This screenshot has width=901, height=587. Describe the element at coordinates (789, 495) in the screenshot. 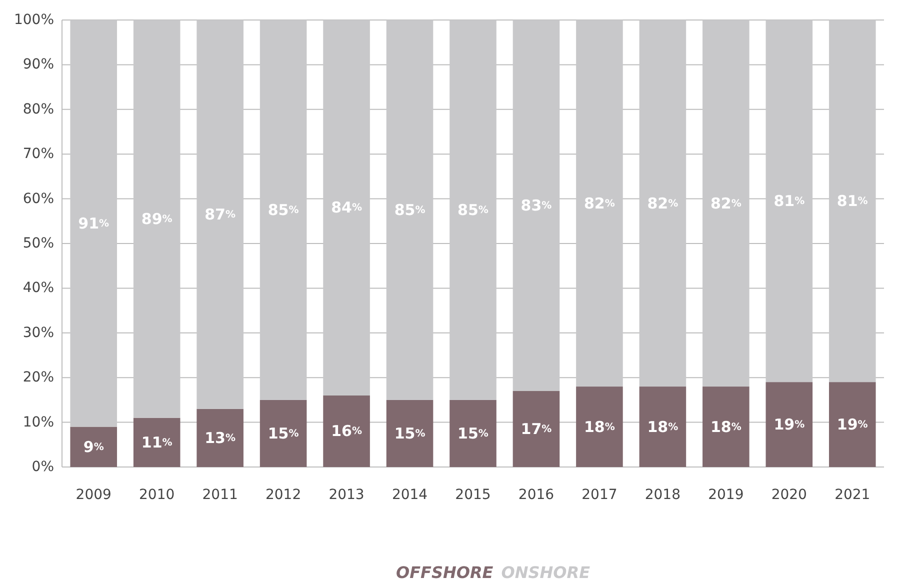

I see `x-tick-label: 2020` at that location.